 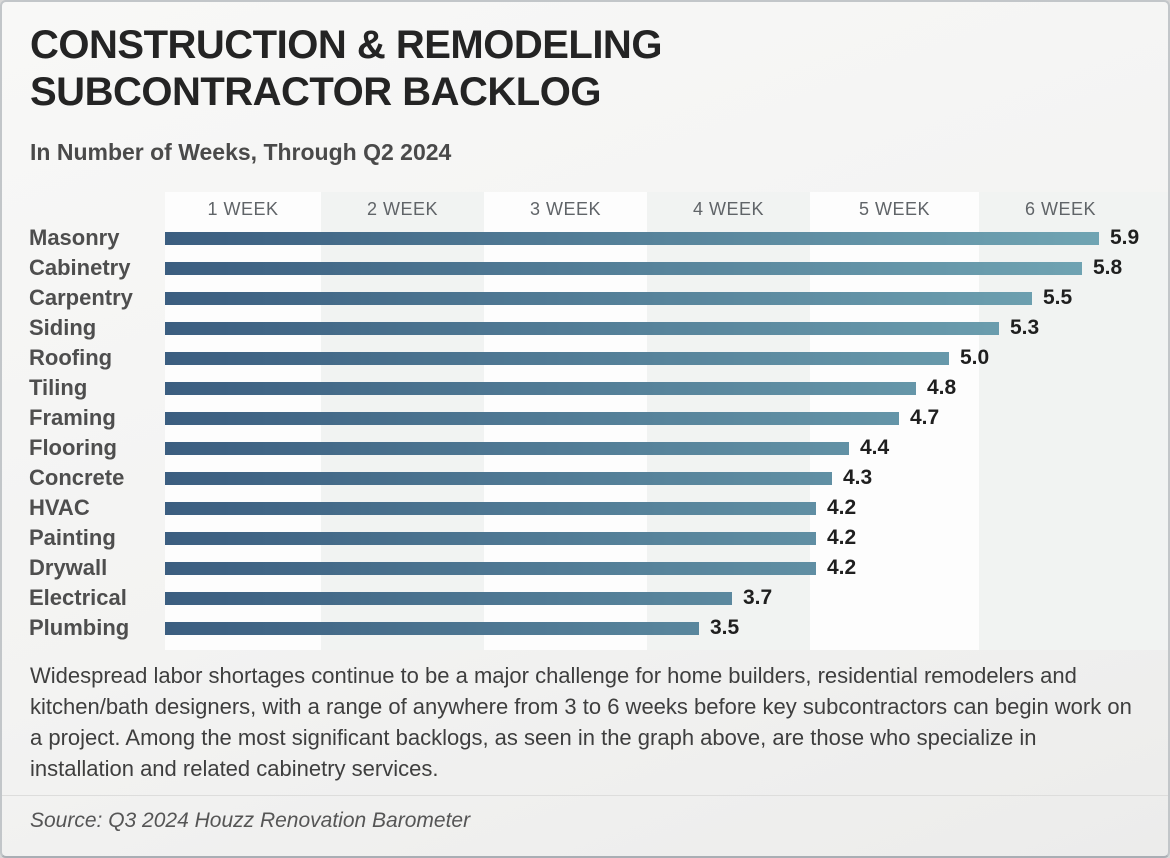 I want to click on bar-row-siding: Siding 5.3, so click(x=585, y=328).